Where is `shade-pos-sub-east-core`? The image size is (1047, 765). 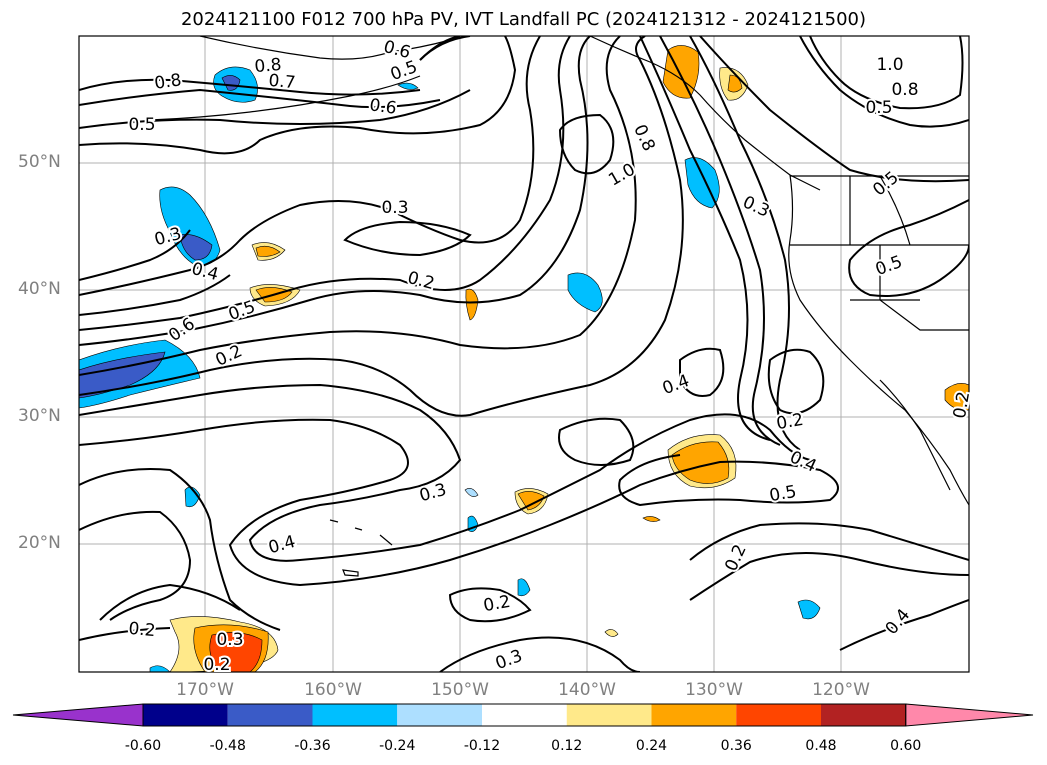 shade-pos-sub-east-core is located at coordinates (700, 462).